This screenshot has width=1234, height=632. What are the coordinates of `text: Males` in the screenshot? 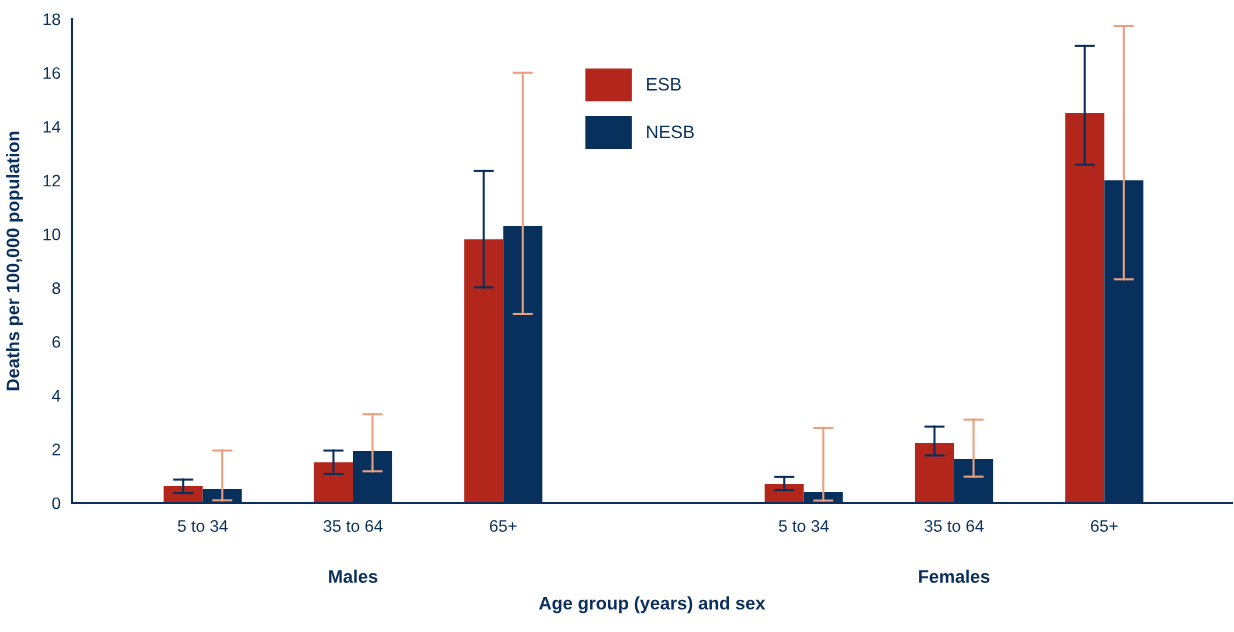 It's located at (353, 576).